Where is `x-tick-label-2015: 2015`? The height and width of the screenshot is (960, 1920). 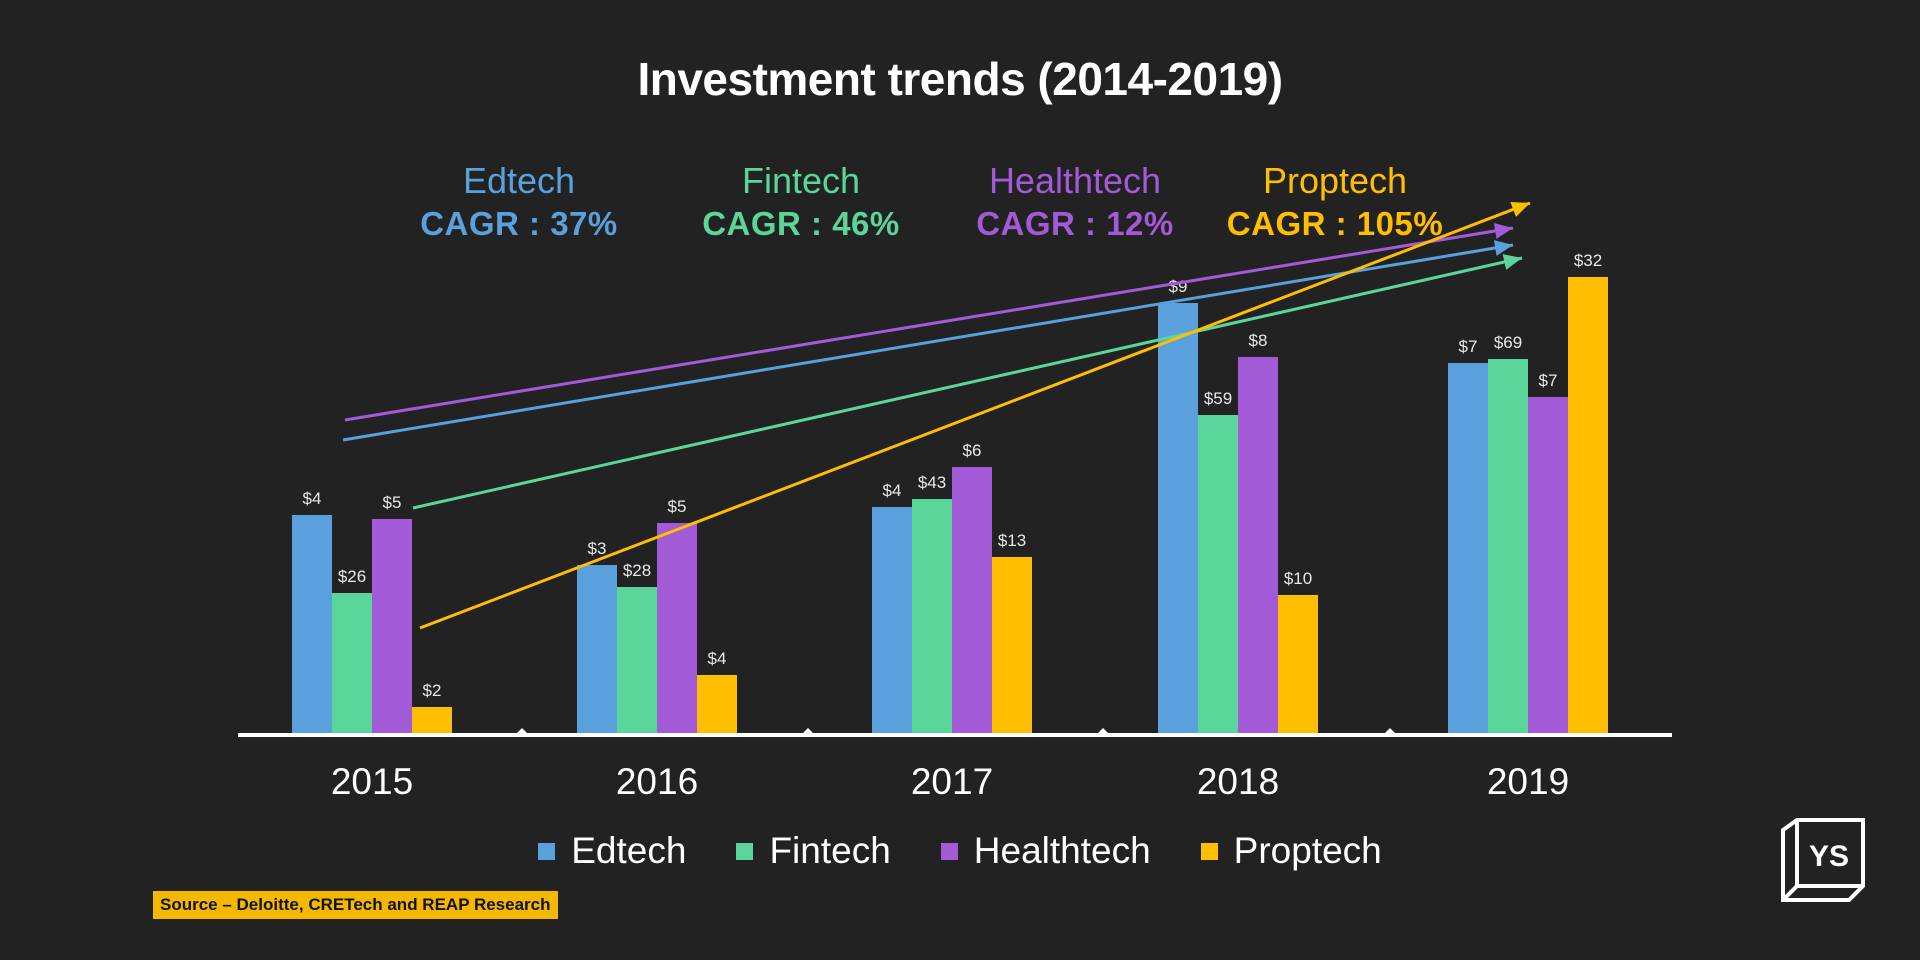 x-tick-label-2015: 2015 is located at coordinates (372, 781).